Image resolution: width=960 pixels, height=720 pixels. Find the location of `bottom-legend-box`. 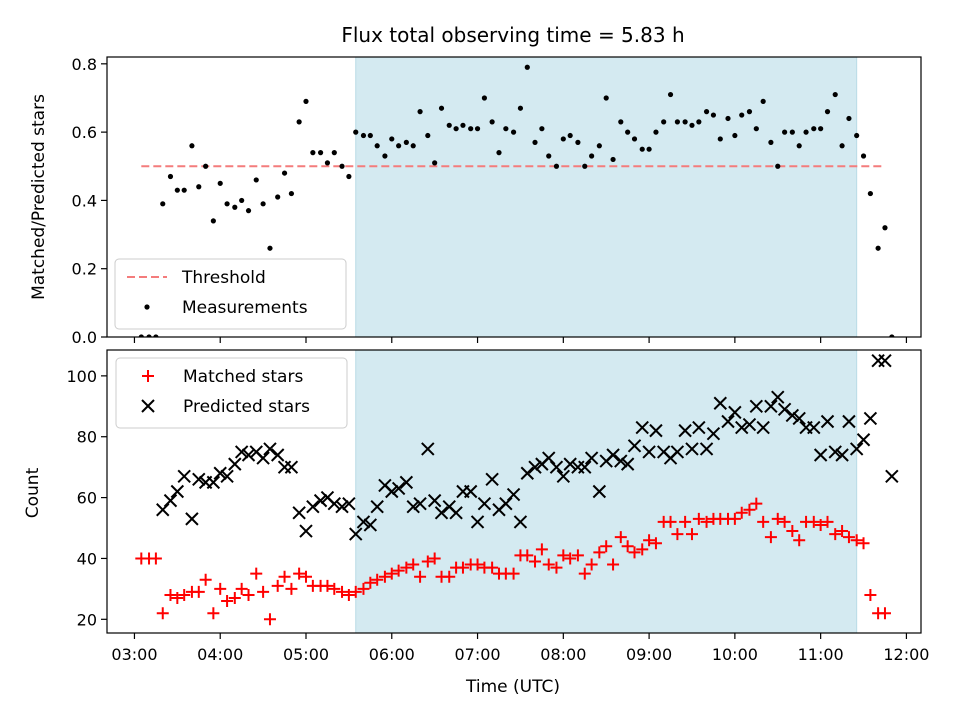

bottom-legend-box is located at coordinates (231, 393).